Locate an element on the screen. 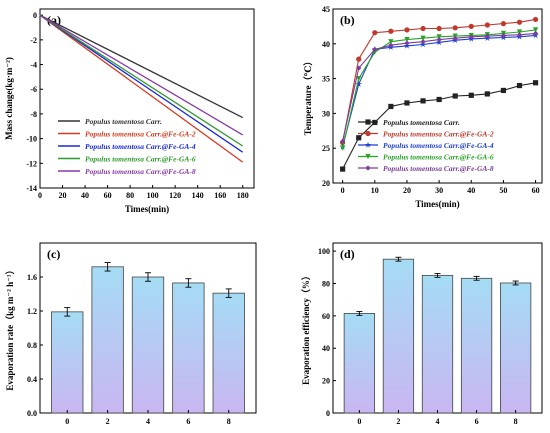  a-x-axis-label: Times(min) is located at coordinates (147, 209).